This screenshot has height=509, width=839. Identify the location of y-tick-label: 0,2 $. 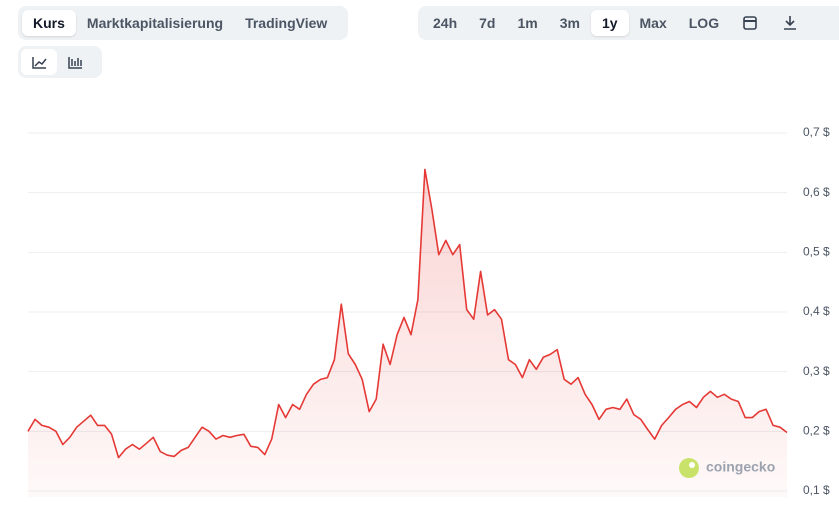
(816, 431).